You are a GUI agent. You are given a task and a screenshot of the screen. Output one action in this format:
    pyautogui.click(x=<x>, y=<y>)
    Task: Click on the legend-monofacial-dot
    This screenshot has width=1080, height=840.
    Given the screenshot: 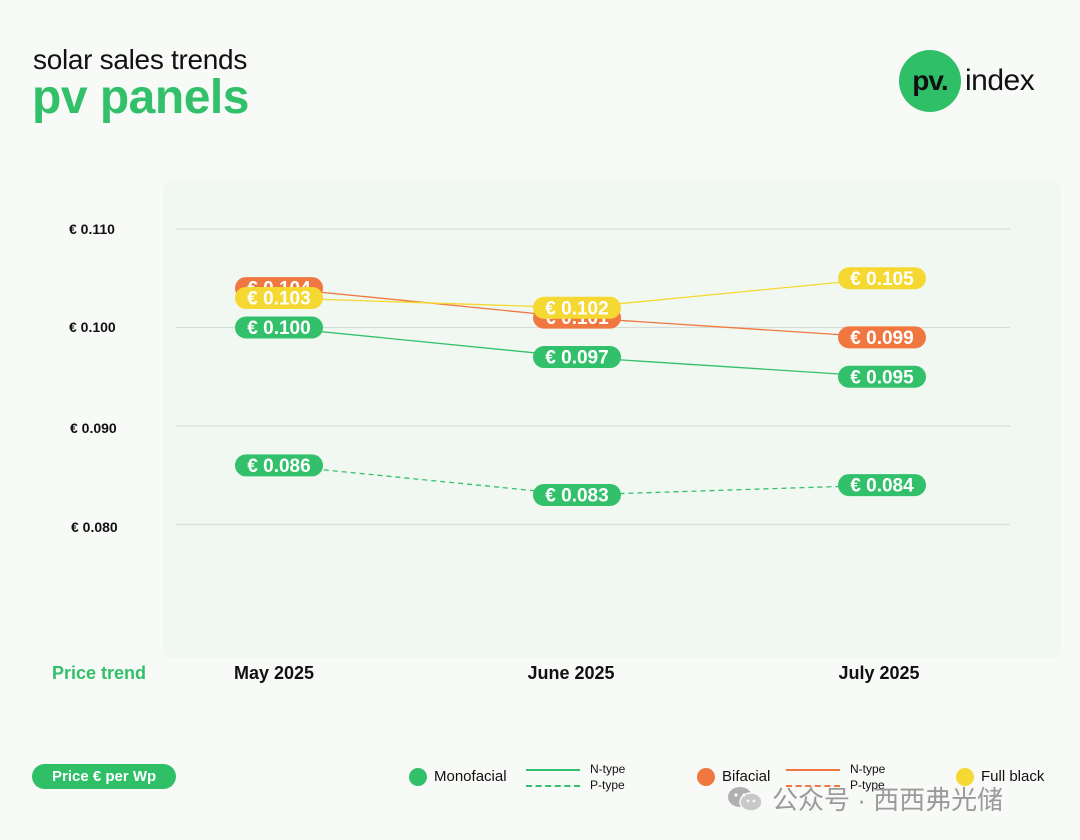 What is the action you would take?
    pyautogui.click(x=418, y=777)
    